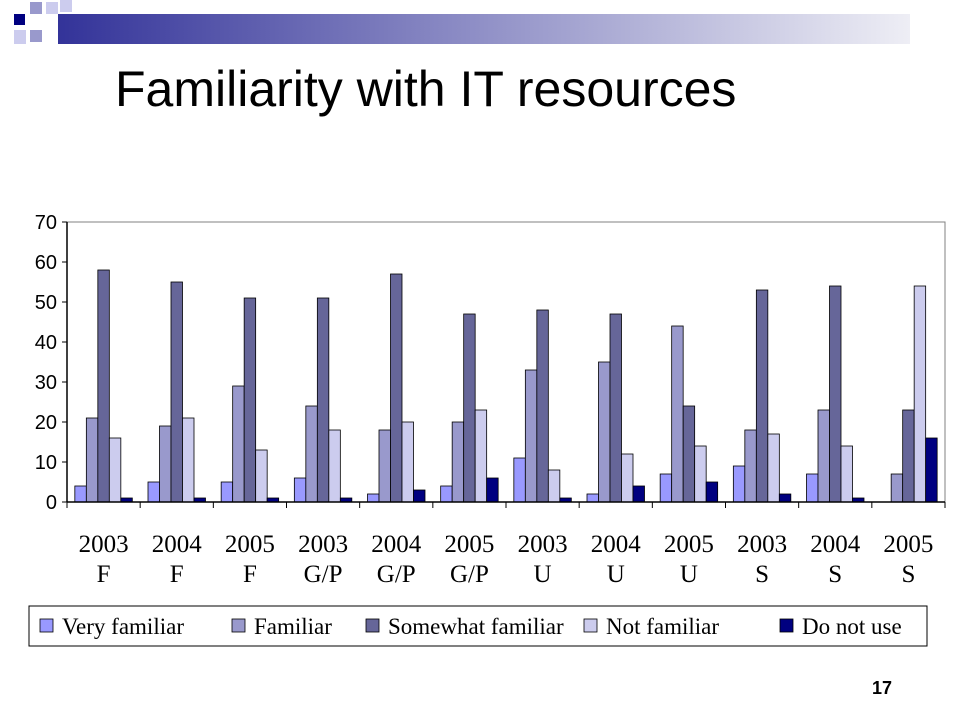 This screenshot has height=720, width=960. I want to click on title-gradient-bar, so click(484, 29).